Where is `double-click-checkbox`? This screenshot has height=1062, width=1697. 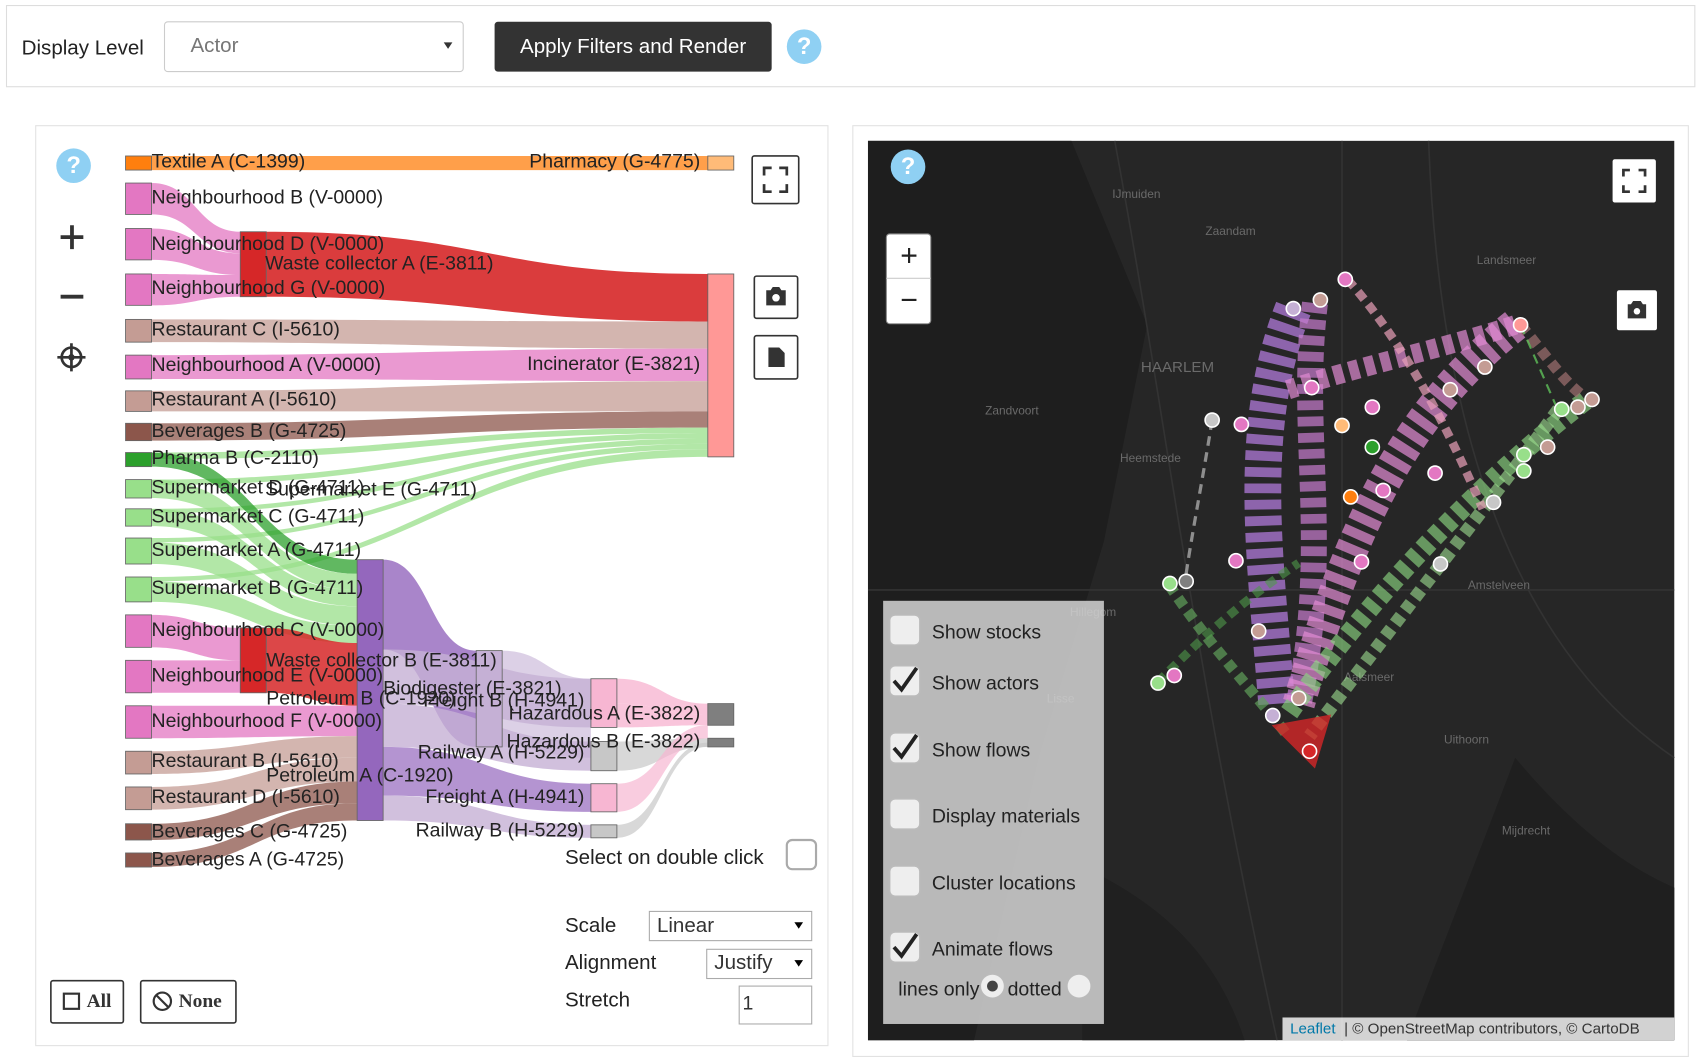 double-click-checkbox is located at coordinates (801, 854).